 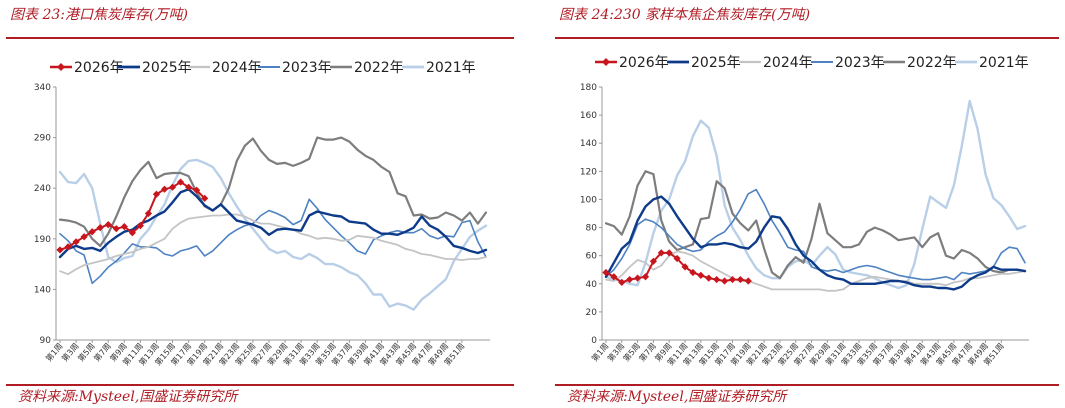 What do you see at coordinates (42, 88) in the screenshot?
I see `y-tick-label: 340` at bounding box center [42, 88].